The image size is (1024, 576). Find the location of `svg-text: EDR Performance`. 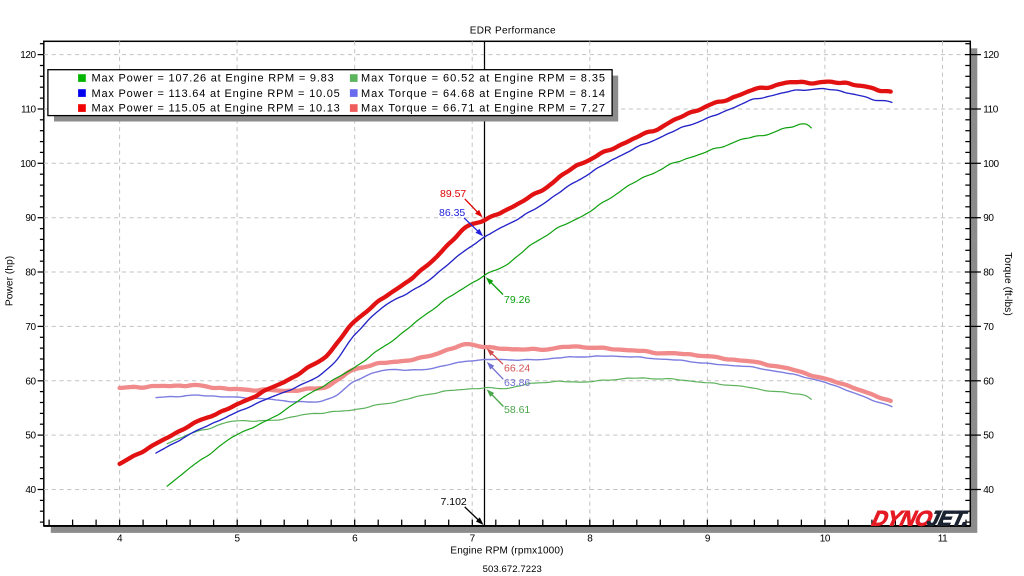

svg-text: EDR Performance is located at coordinates (513, 30).